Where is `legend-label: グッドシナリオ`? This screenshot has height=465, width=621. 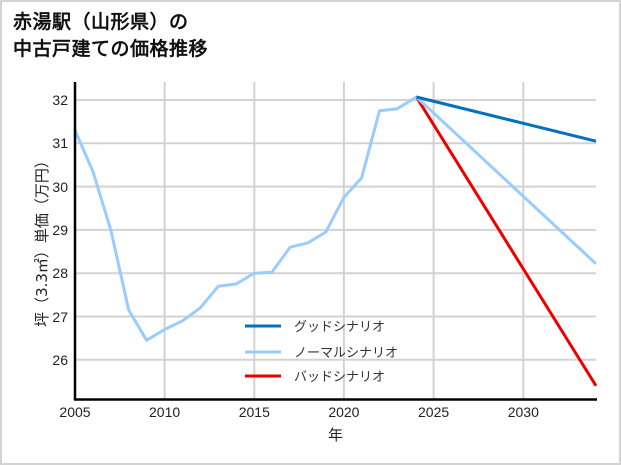 legend-label: グッドシナリオ is located at coordinates (339, 327).